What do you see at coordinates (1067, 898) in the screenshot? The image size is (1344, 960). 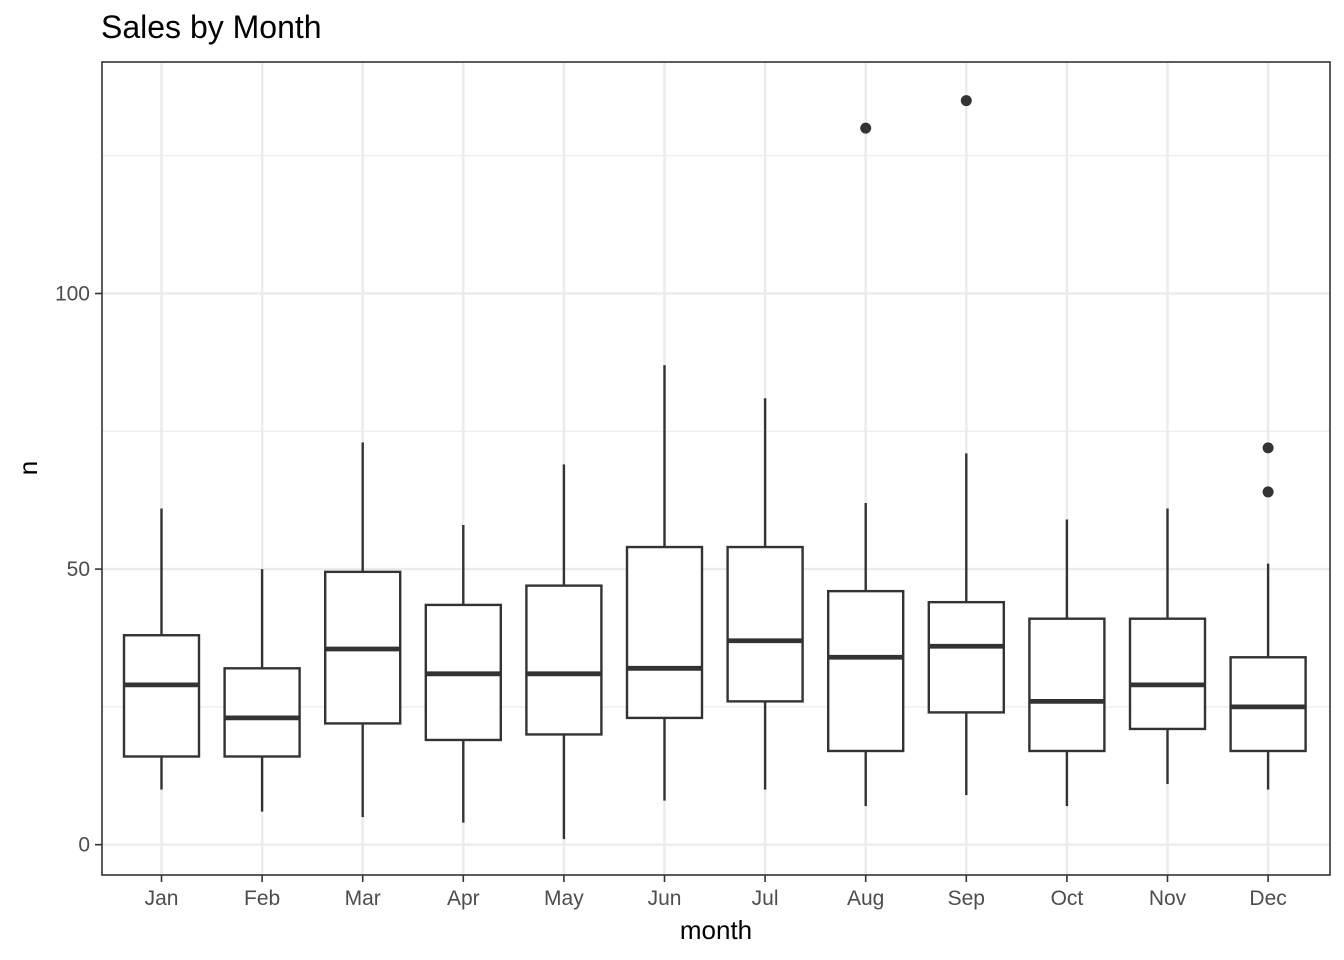 I see `x-tick-label: Oct` at bounding box center [1067, 898].